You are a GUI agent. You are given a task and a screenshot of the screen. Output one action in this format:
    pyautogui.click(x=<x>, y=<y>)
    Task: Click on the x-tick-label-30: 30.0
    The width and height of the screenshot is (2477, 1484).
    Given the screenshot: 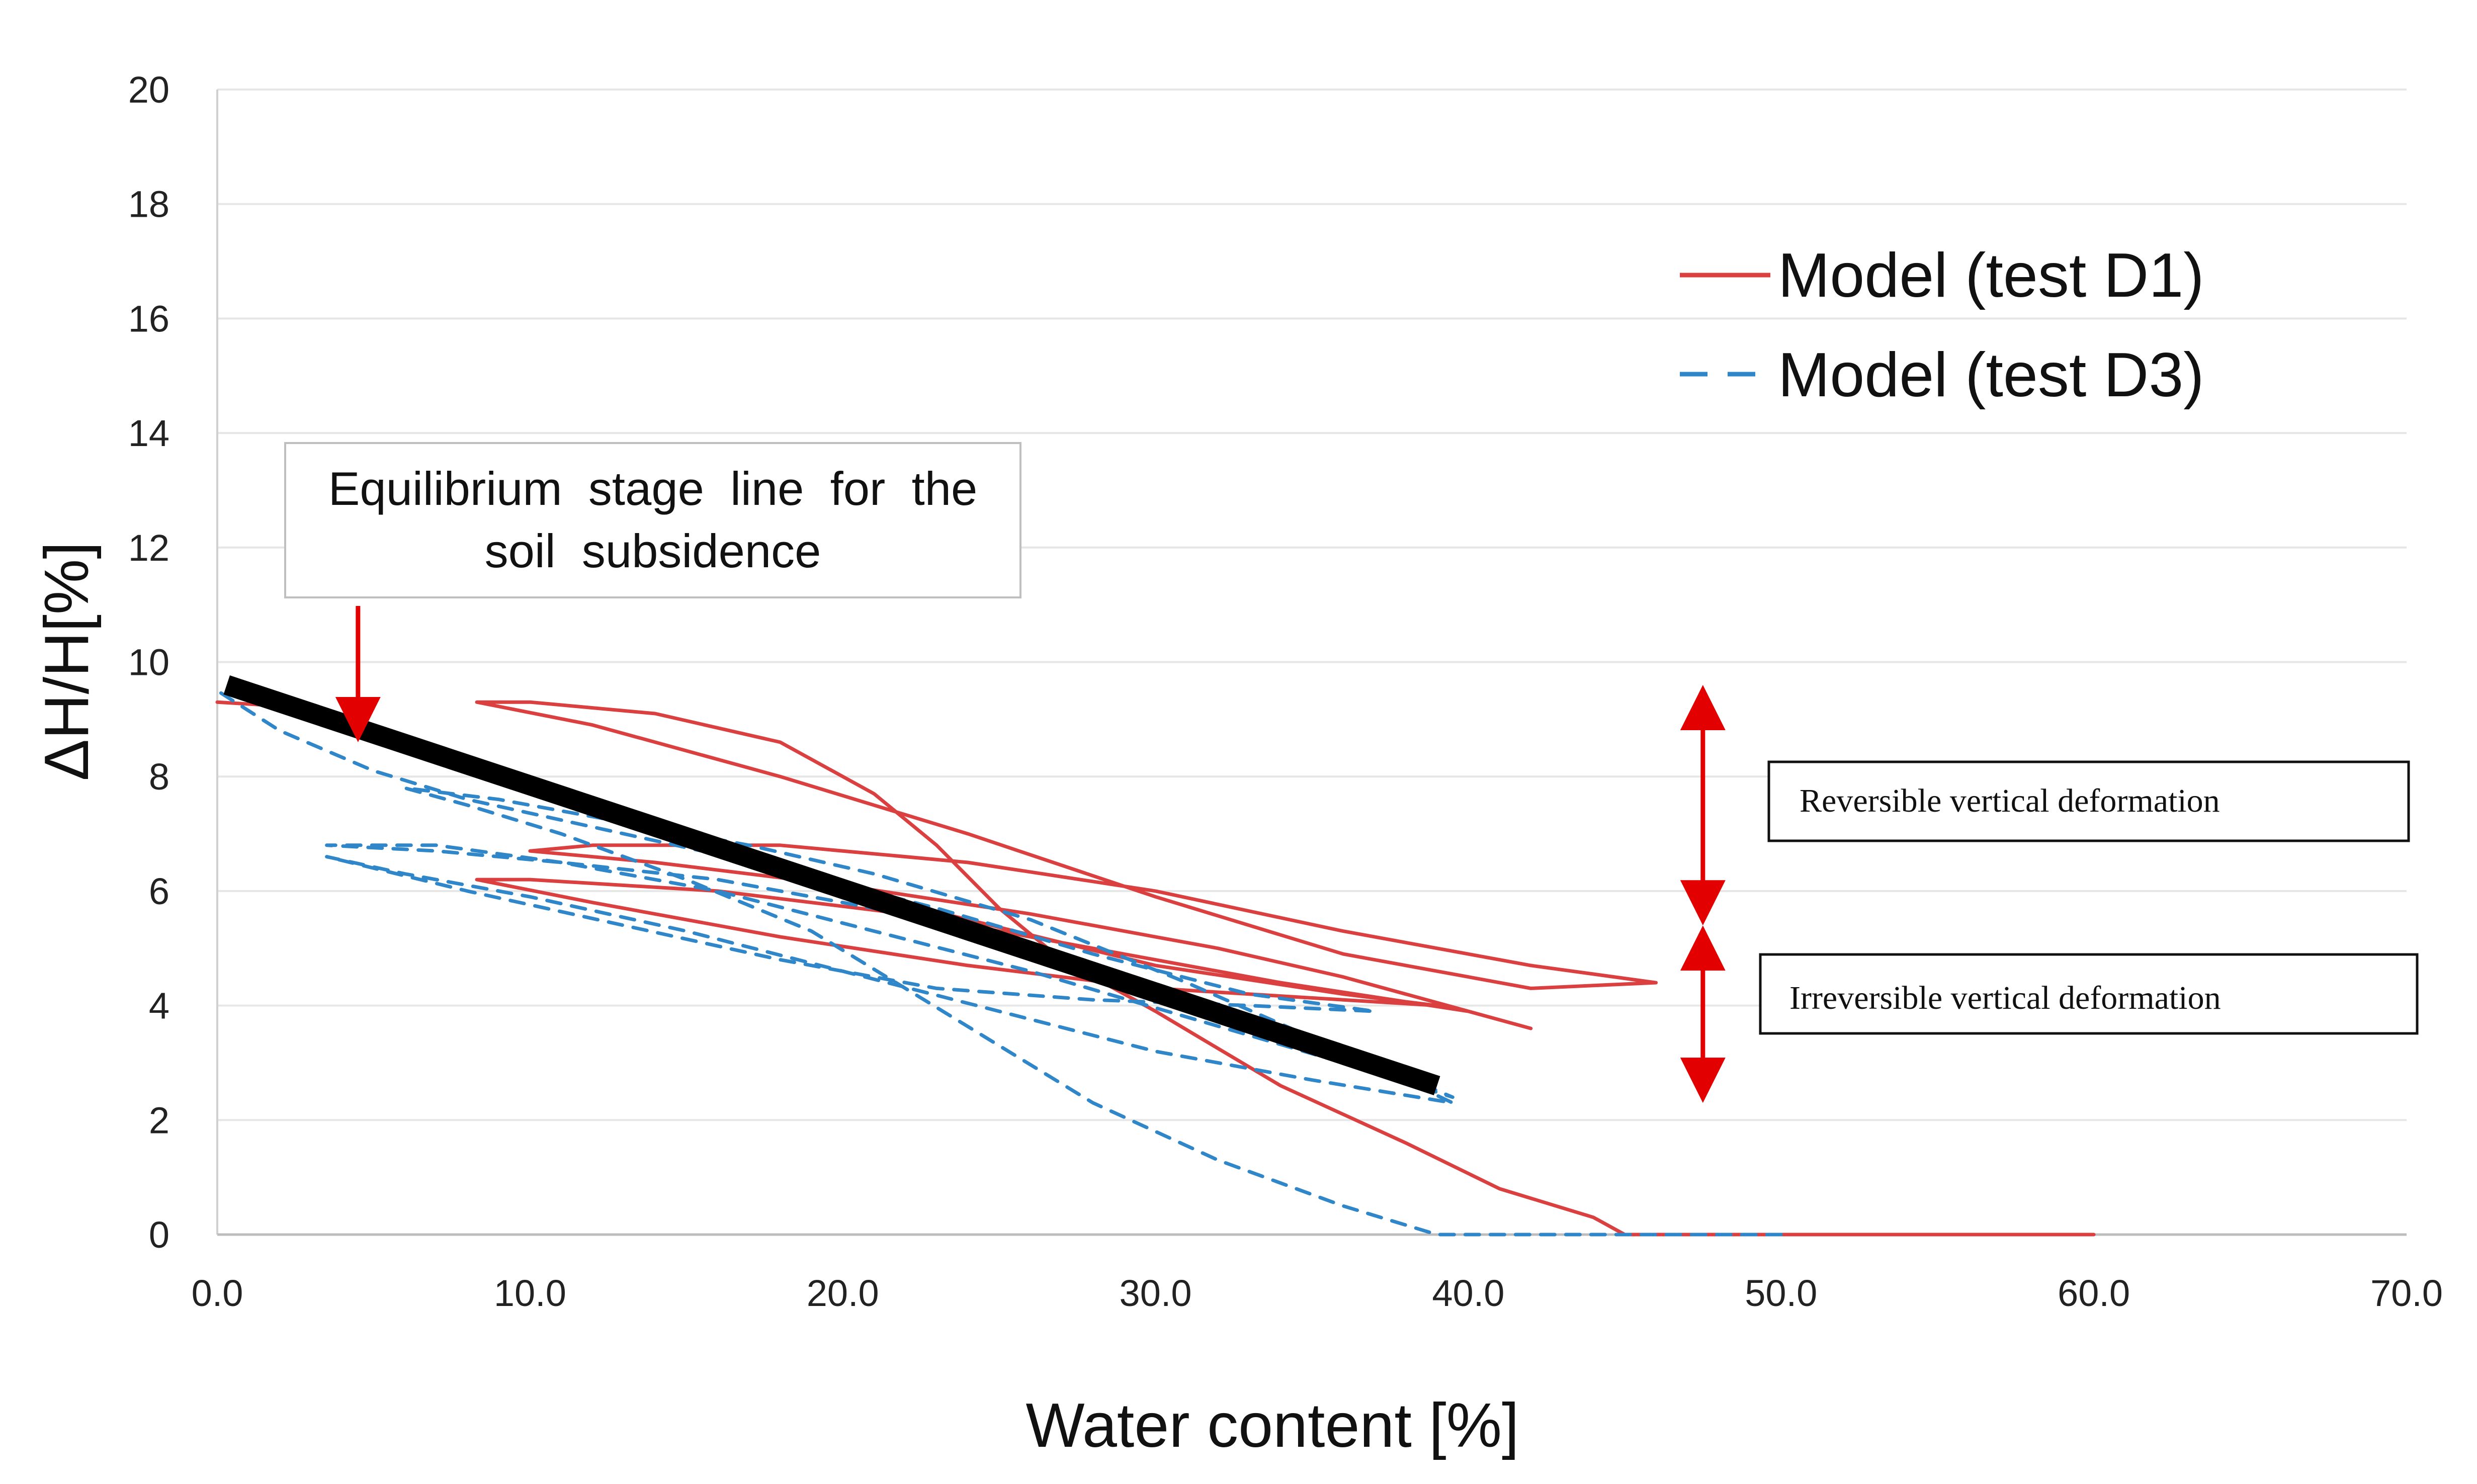 What is the action you would take?
    pyautogui.click(x=1156, y=1293)
    